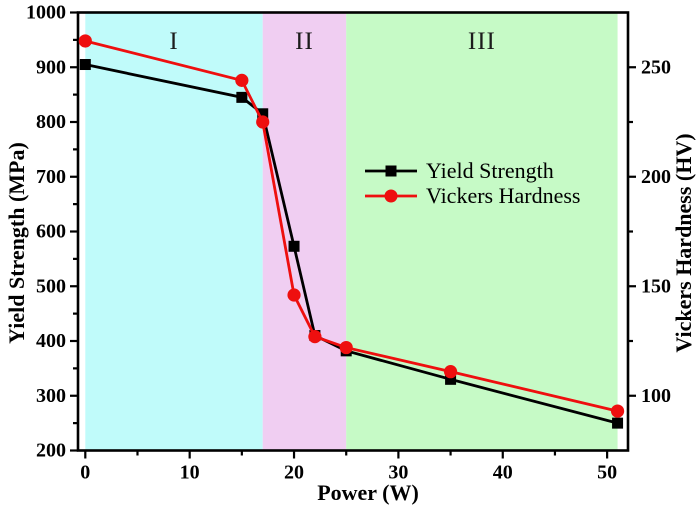 Image resolution: width=700 pixels, height=508 pixels. What do you see at coordinates (304, 231) in the screenshot?
I see `regime-band-II` at bounding box center [304, 231].